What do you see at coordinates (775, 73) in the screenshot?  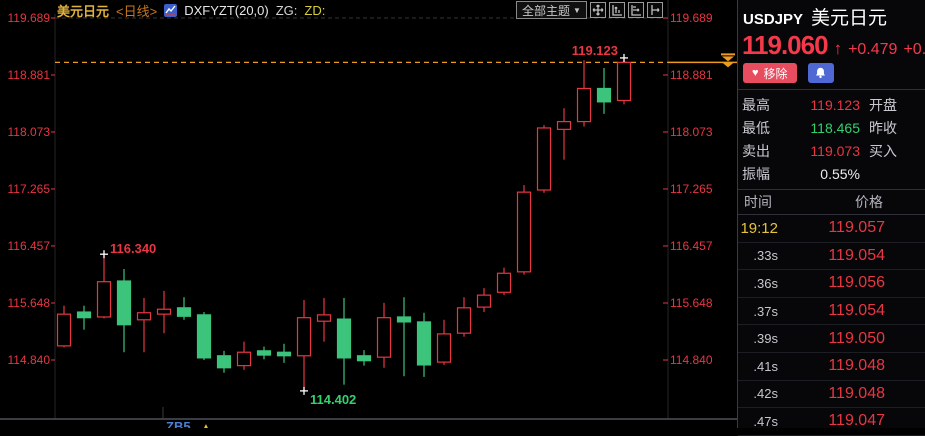 I see `remove-button-label: 移除` at bounding box center [775, 73].